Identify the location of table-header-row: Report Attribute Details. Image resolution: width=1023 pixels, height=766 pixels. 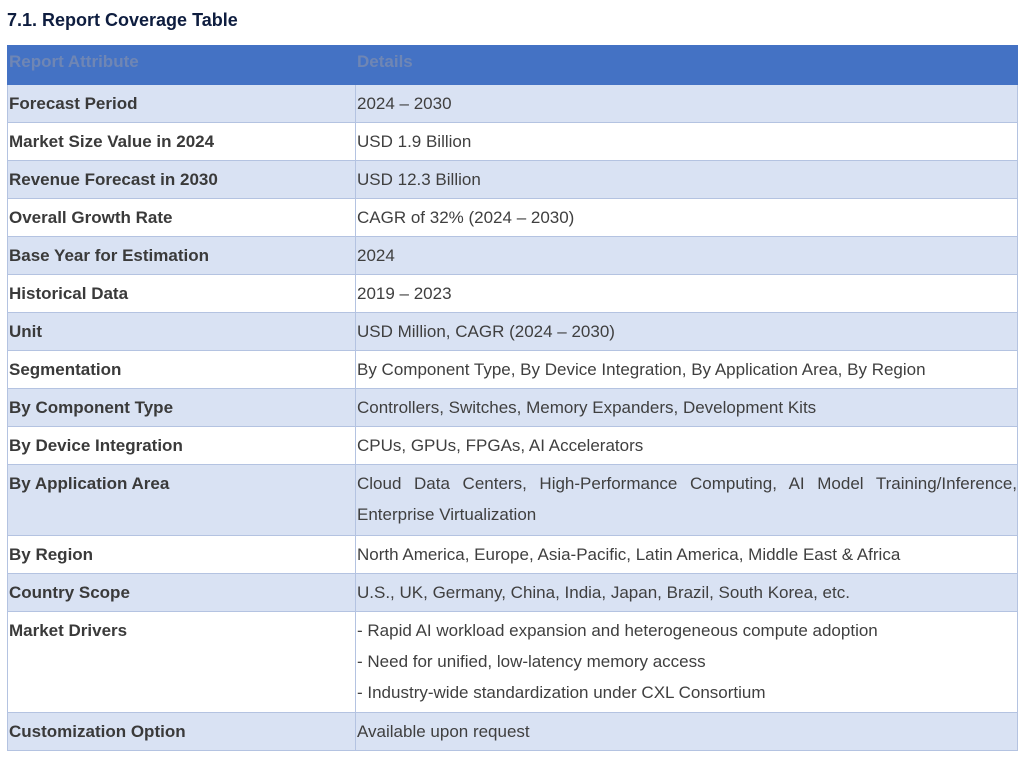
(512, 65).